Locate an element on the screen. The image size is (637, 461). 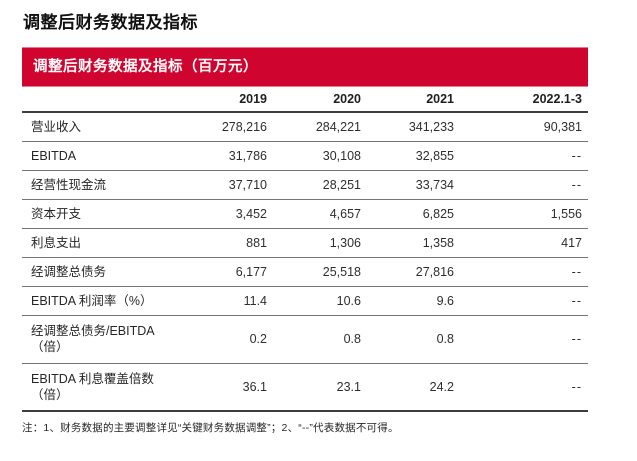
cell-value: 881 is located at coordinates (221, 242).